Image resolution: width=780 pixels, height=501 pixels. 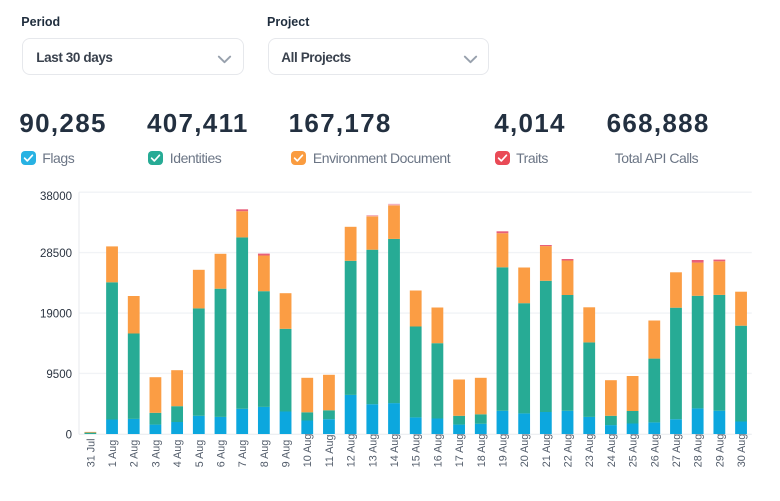 I want to click on svg-text: 25 Aug, so click(x=634, y=451).